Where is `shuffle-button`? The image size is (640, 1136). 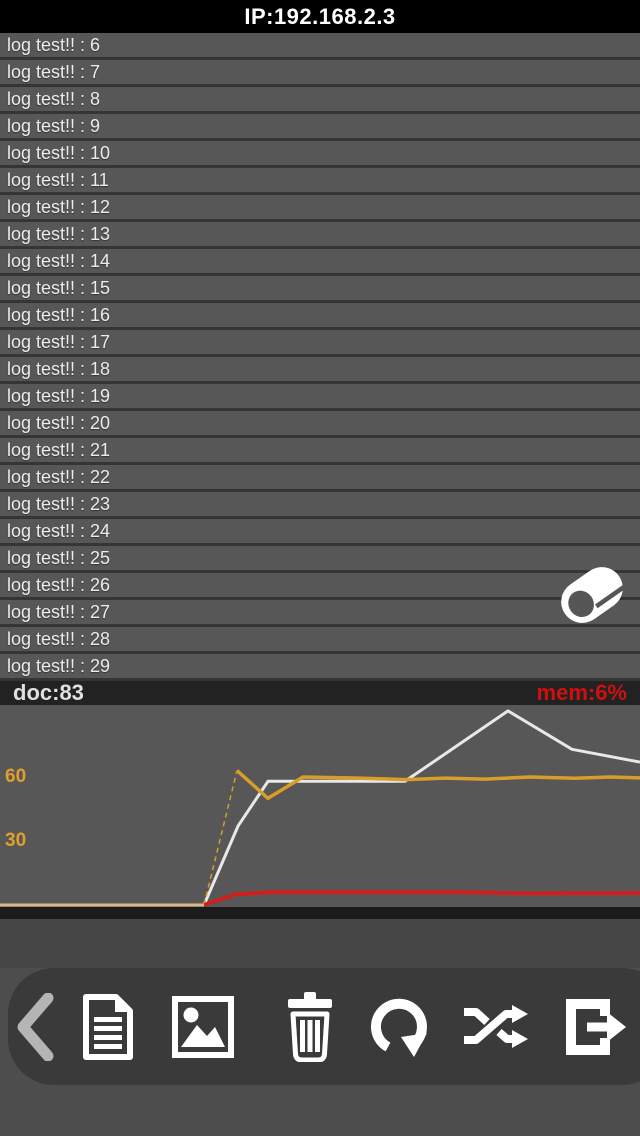
shuffle-button is located at coordinates (495, 1027).